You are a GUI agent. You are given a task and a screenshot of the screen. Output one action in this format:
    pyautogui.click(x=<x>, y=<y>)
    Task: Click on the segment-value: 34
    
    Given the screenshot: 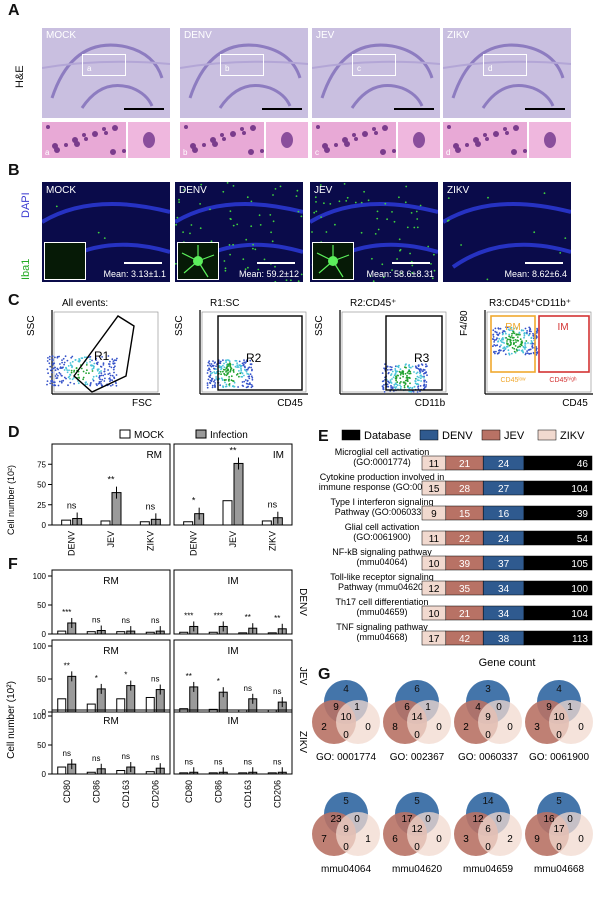 What is the action you would take?
    pyautogui.click(x=504, y=614)
    